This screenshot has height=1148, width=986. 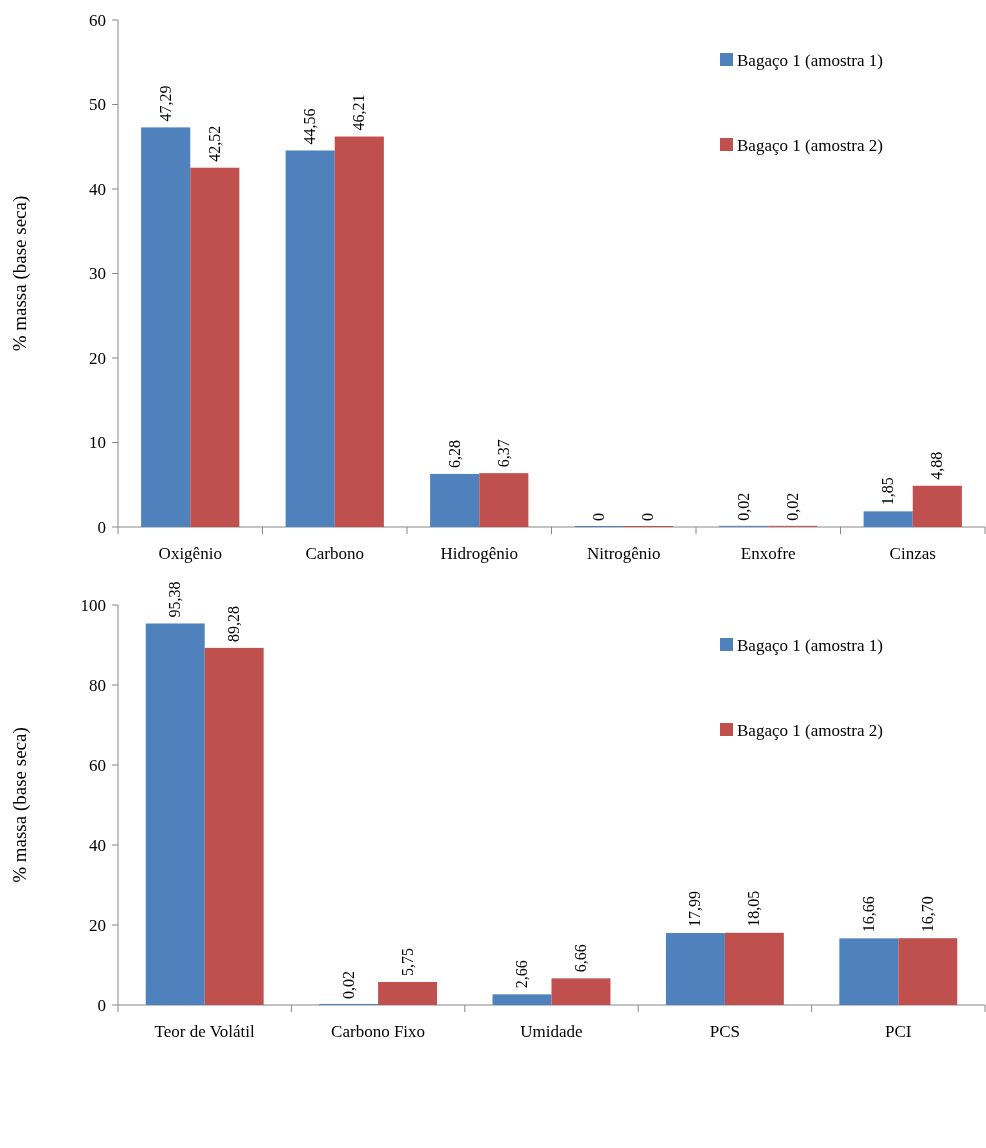 I want to click on data-label: 89,28, so click(x=234, y=623).